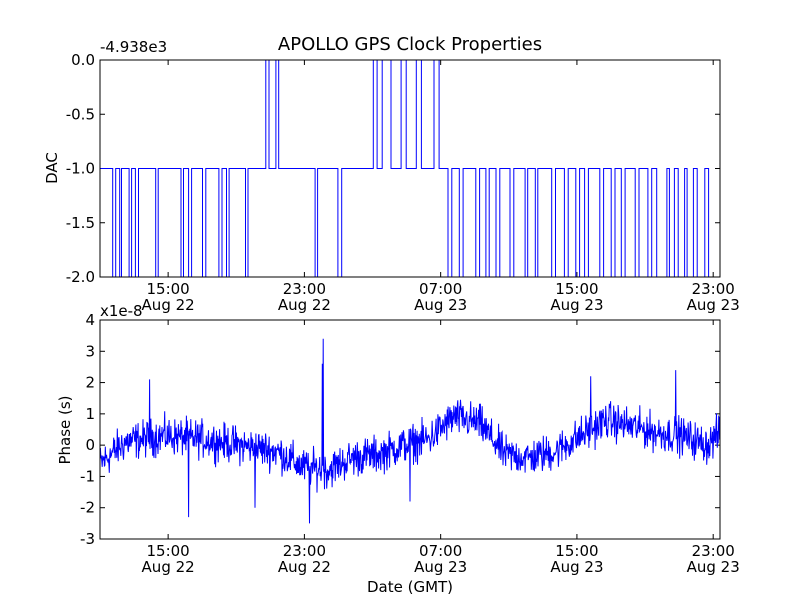 The image size is (800, 600). What do you see at coordinates (83, 60) in the screenshot?
I see `dac-ytick-label: 0.0` at bounding box center [83, 60].